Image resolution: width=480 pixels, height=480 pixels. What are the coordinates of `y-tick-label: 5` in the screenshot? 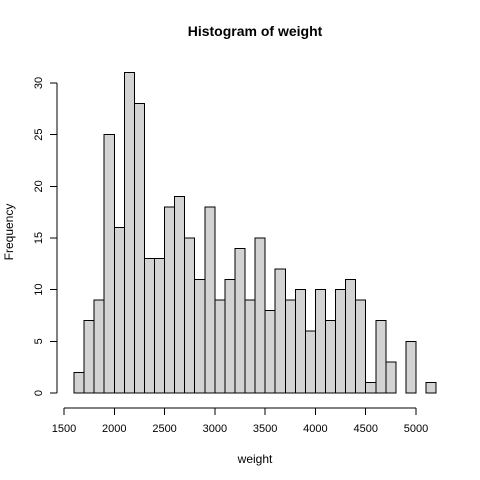 It's located at (39, 341).